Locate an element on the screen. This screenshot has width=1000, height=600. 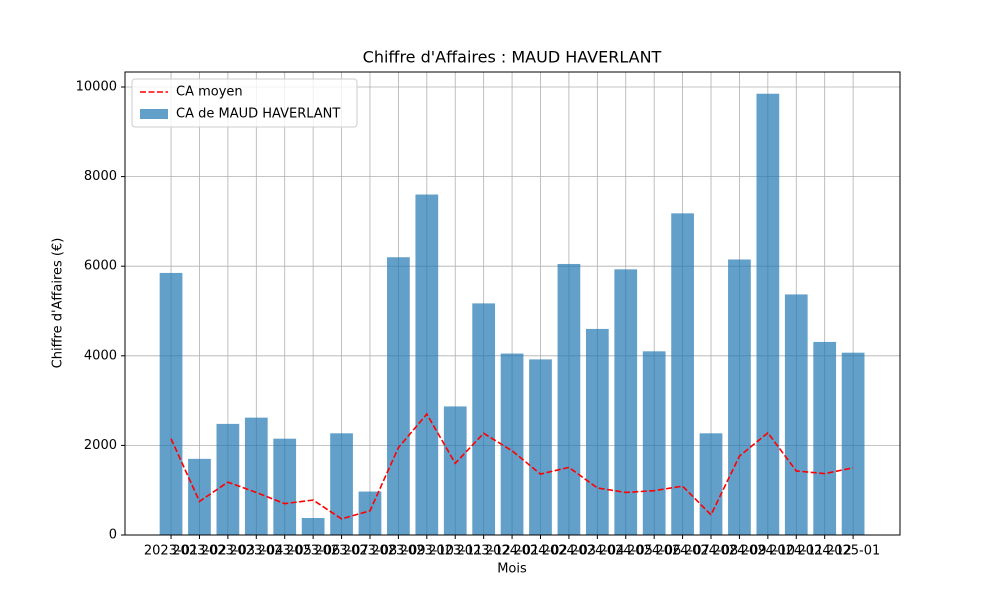
x-tick-label: 2024-04 is located at coordinates (597, 551).